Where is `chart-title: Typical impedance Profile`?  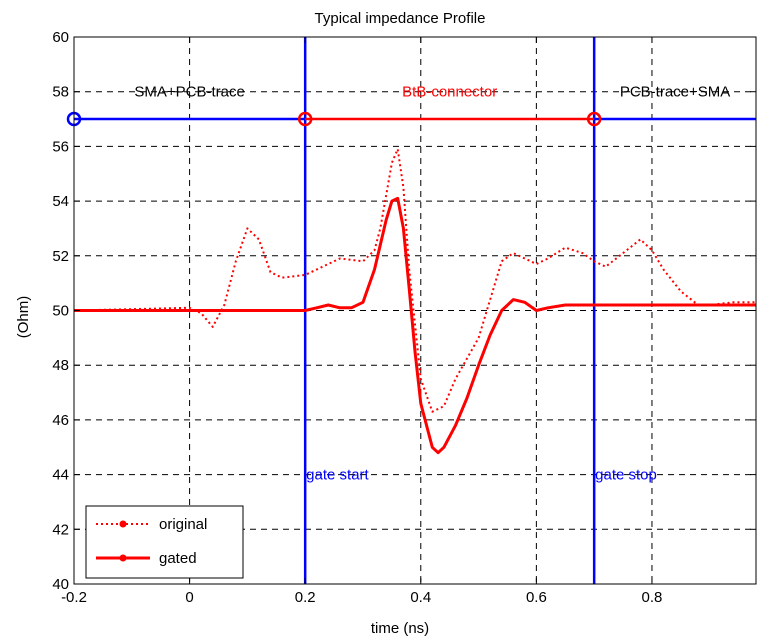
chart-title: Typical impedance Profile is located at coordinates (400, 18).